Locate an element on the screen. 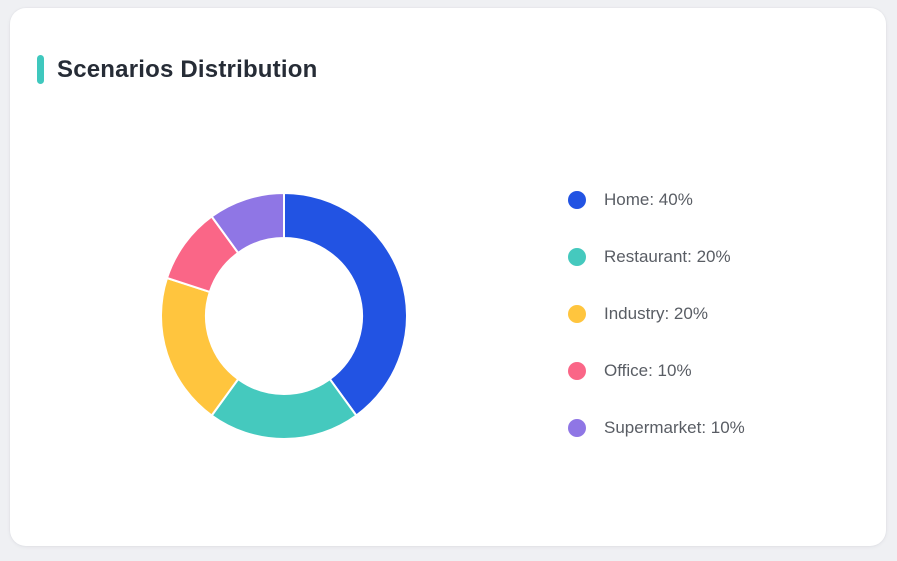  pie-segment-supermarket is located at coordinates (247, 223).